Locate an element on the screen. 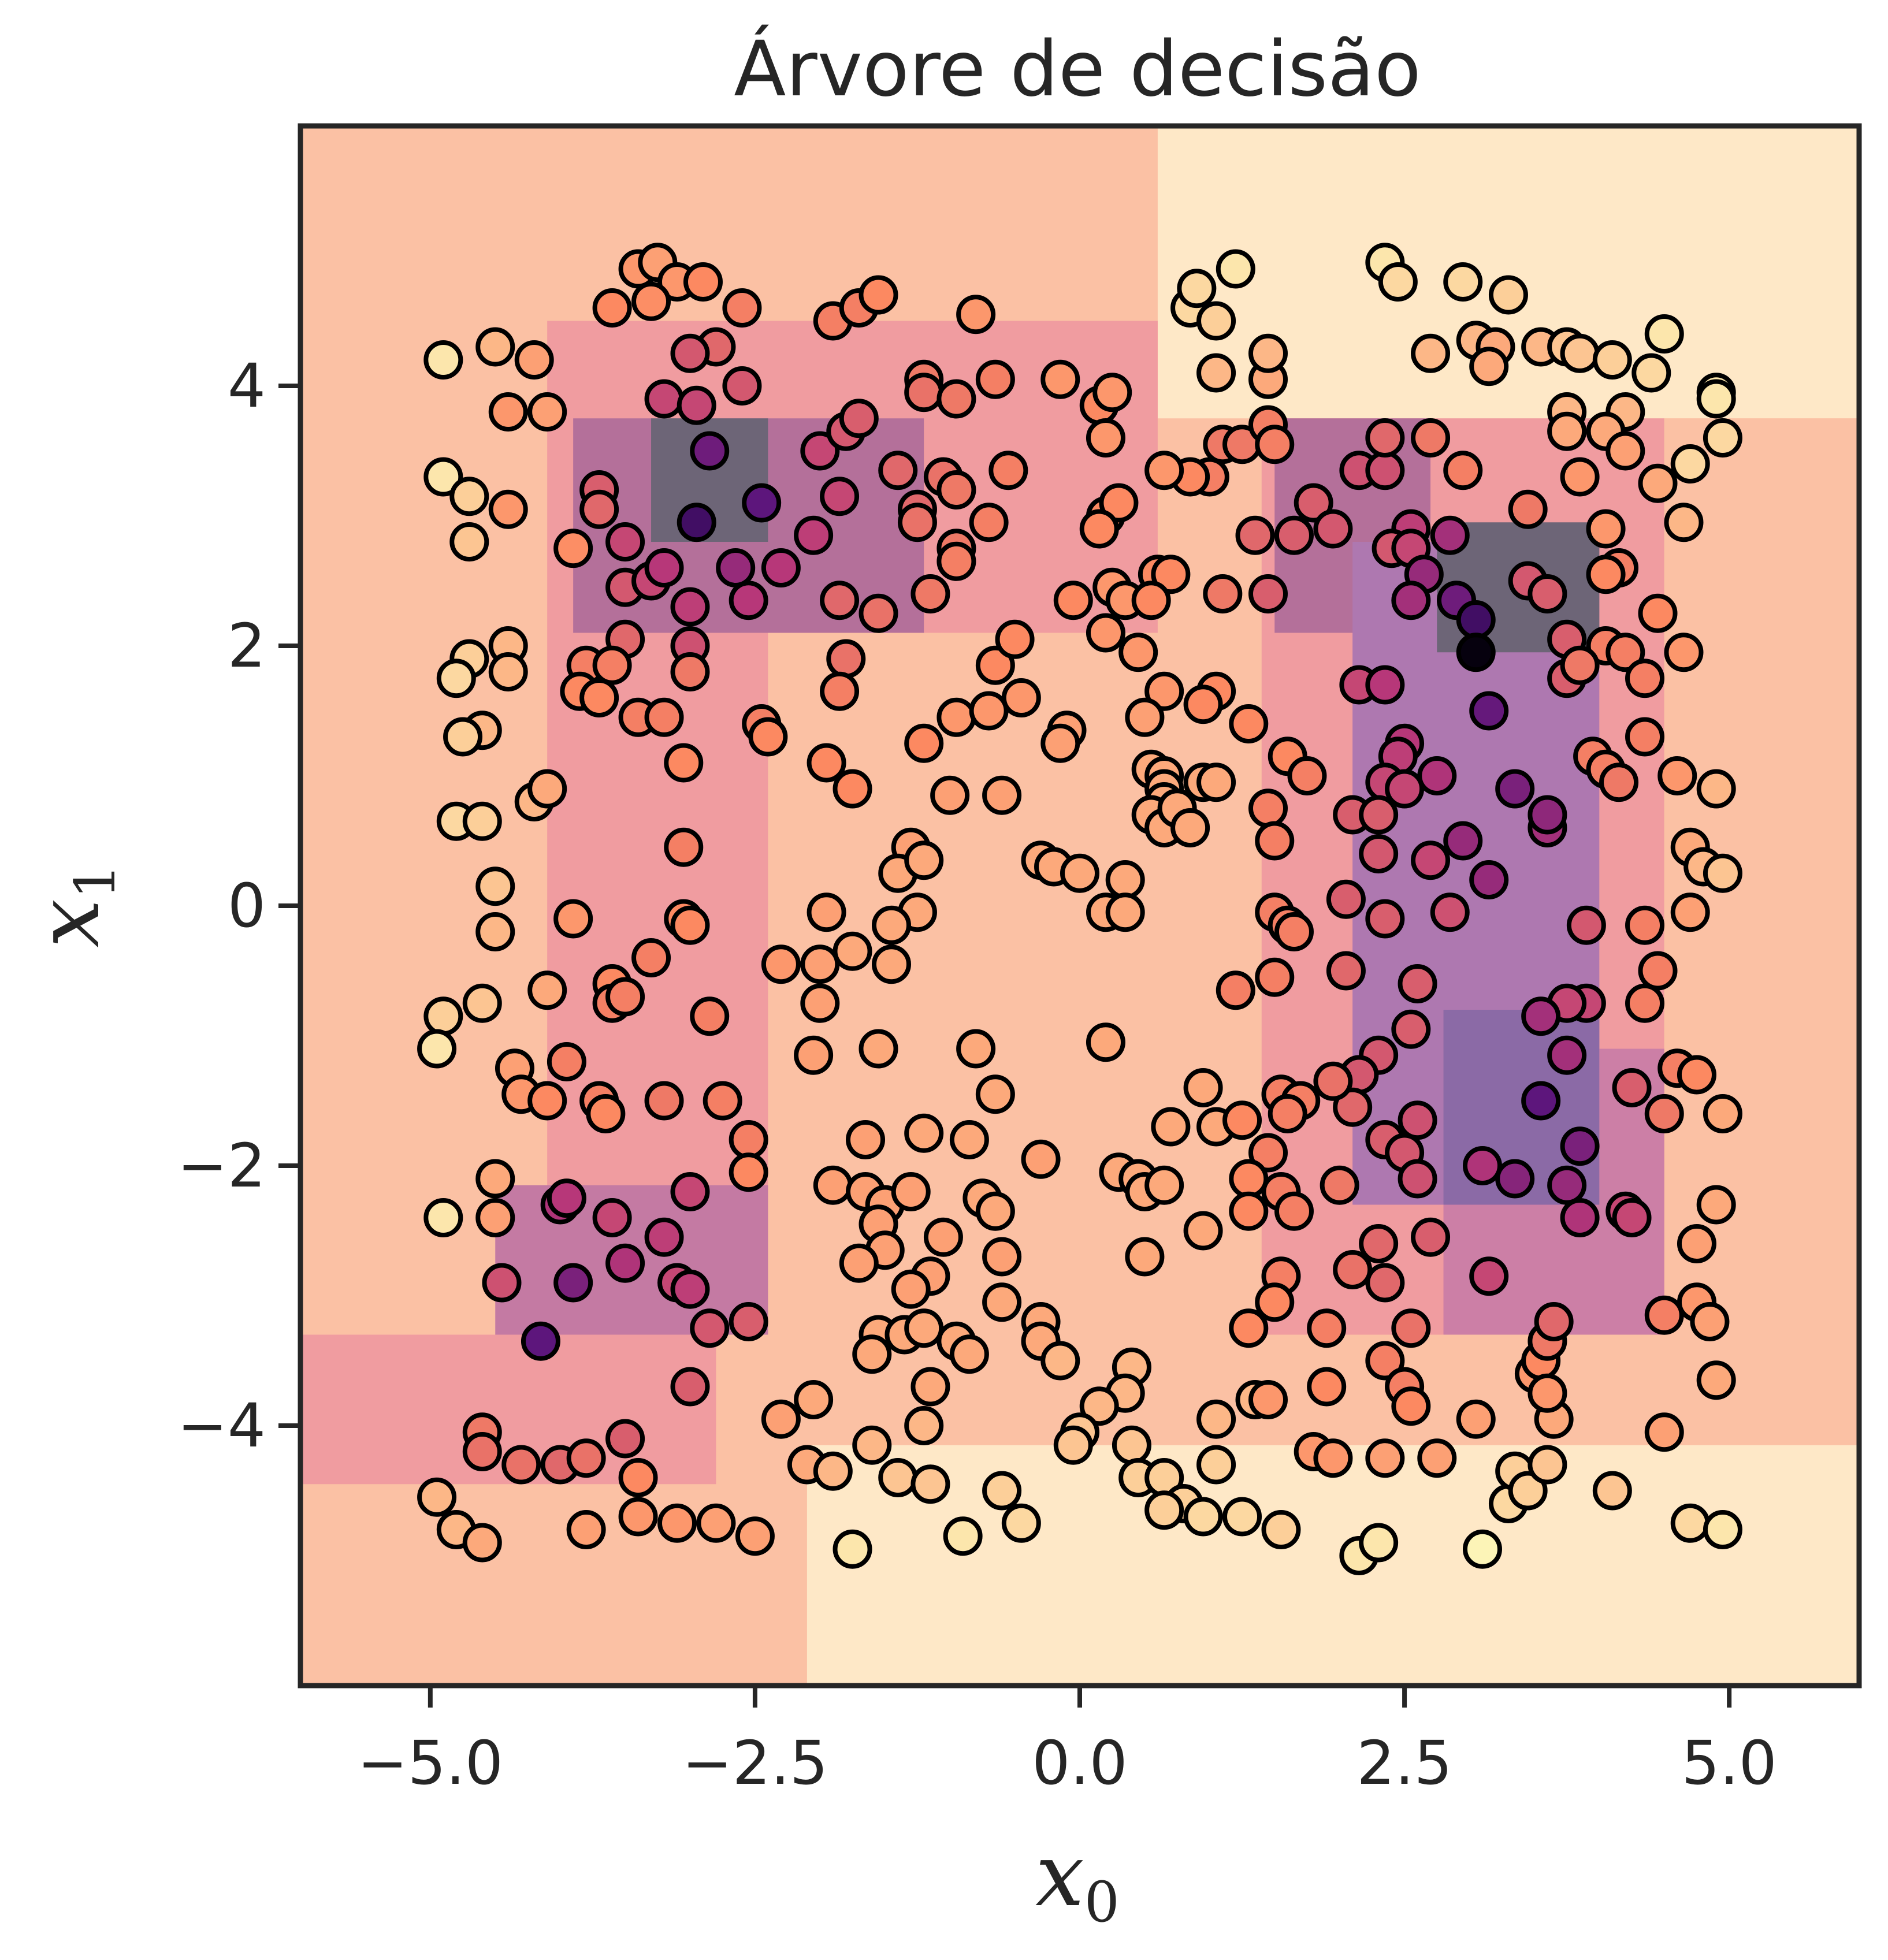 Image resolution: width=1888 pixels, height=1960 pixels. y-axis-label-sub: 1 is located at coordinates (95, 881).